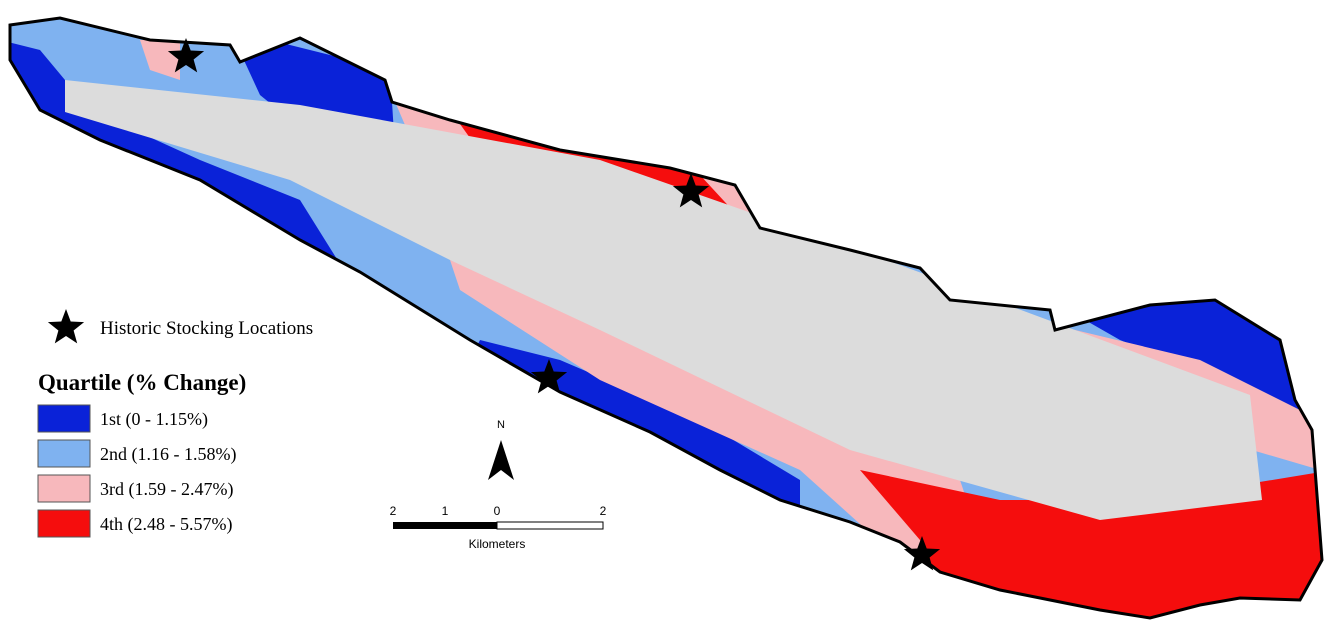 This screenshot has height=635, width=1333. Describe the element at coordinates (497, 511) in the screenshot. I see `scale-label: 0` at that location.